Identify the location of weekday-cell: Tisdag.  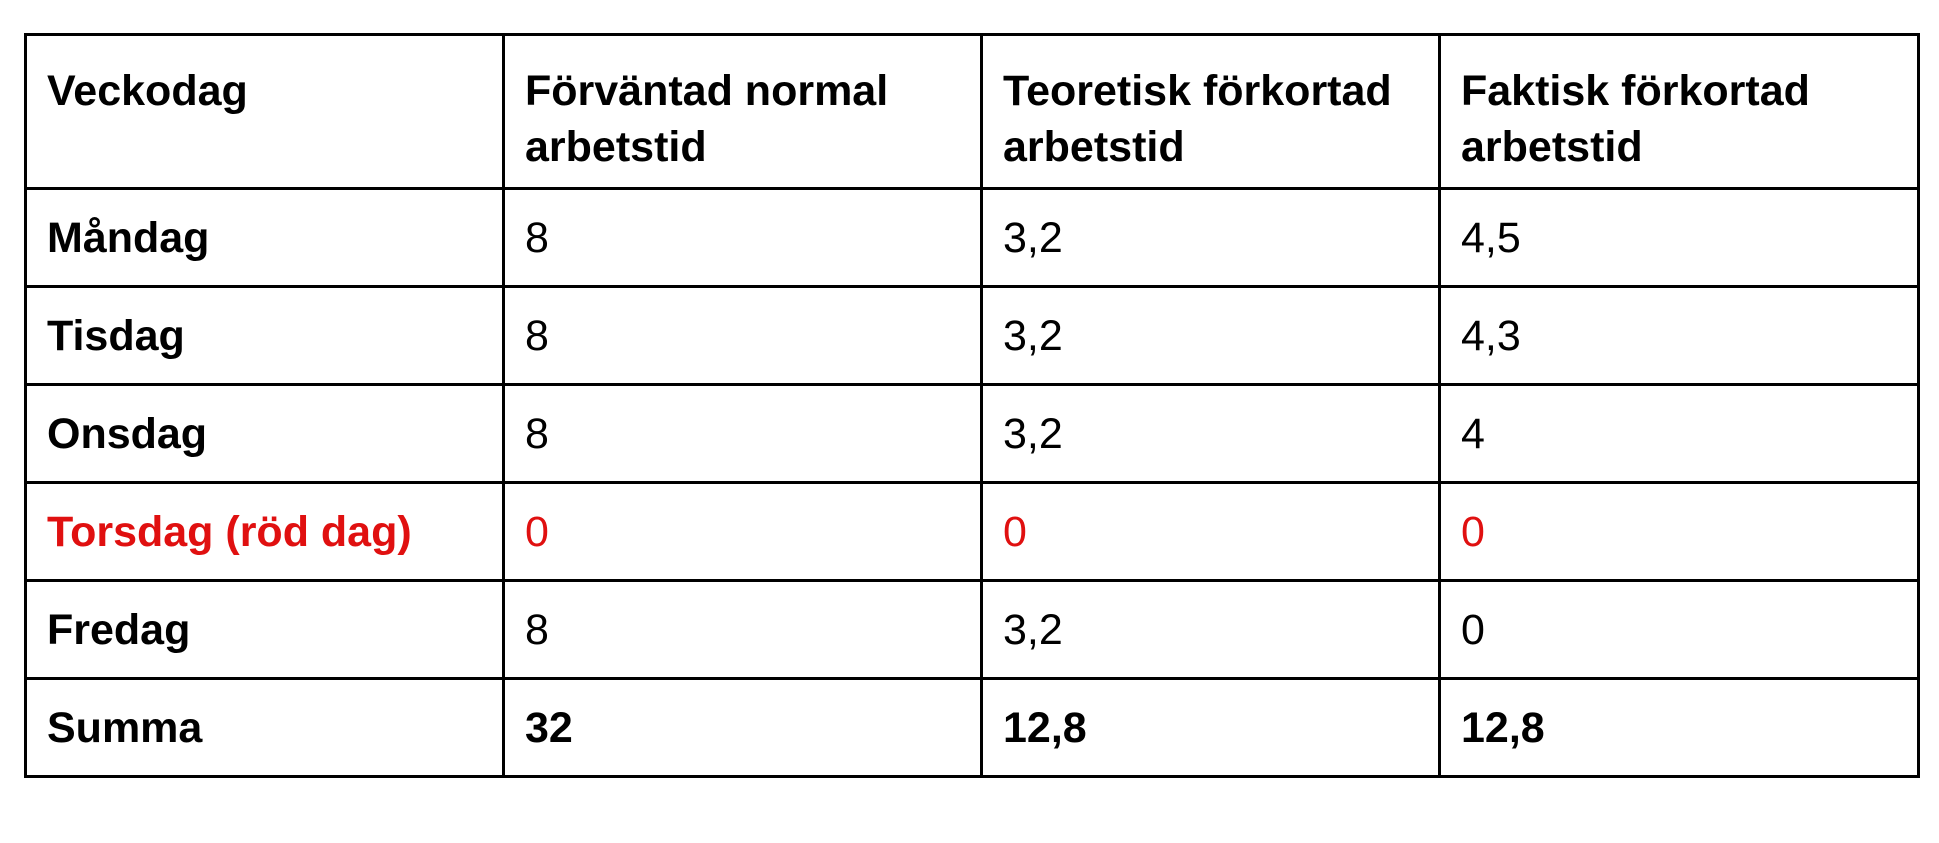
(264, 335).